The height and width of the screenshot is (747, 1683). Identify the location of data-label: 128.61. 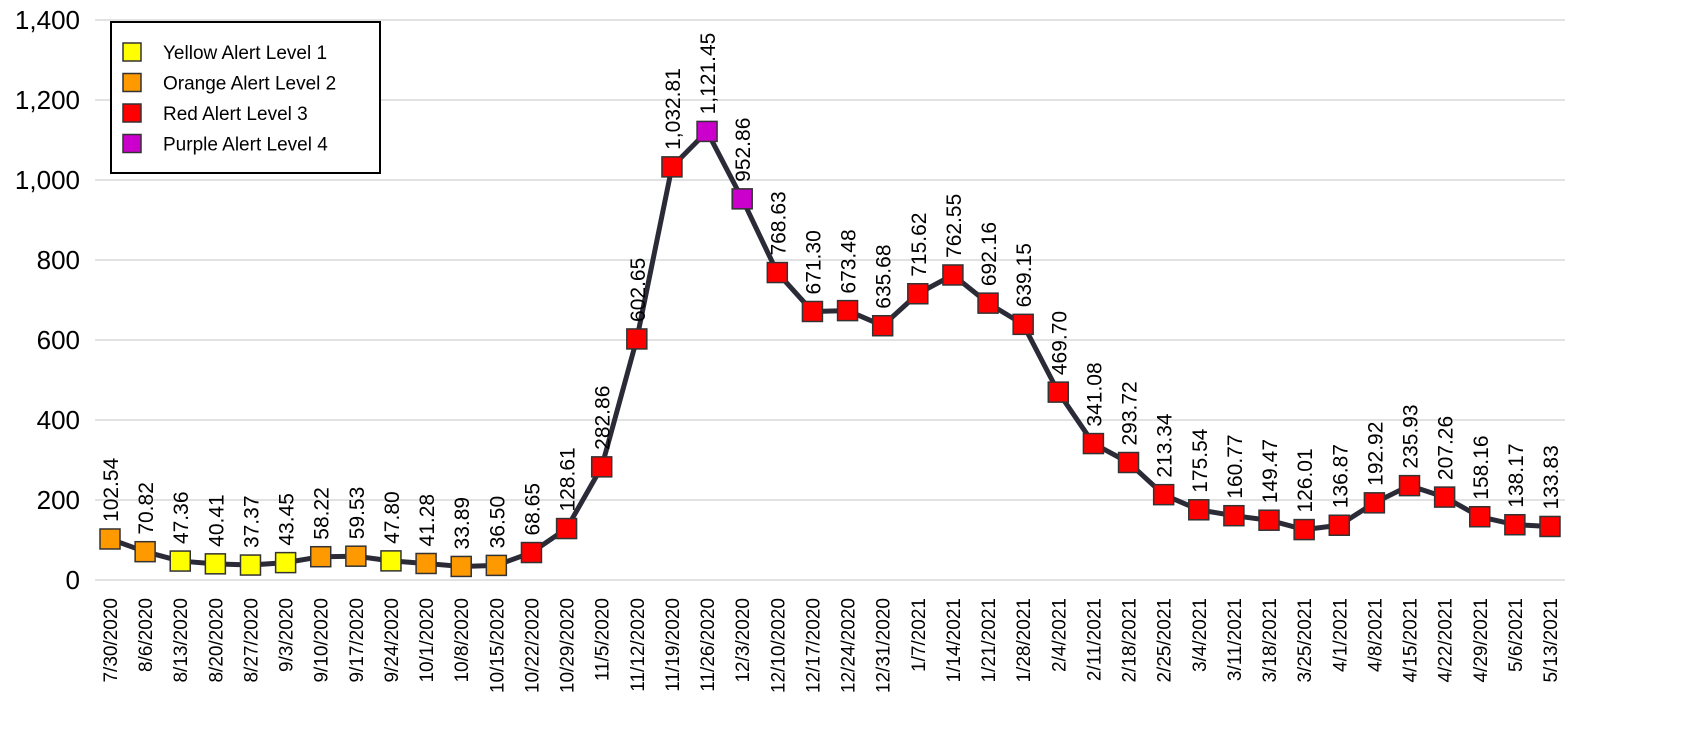
(568, 479).